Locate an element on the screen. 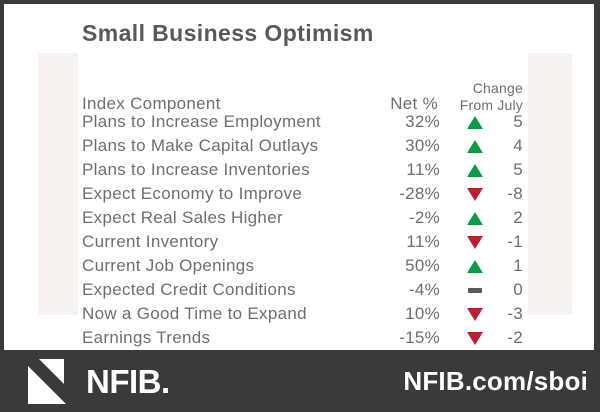  row-net-percent-value: 30% is located at coordinates (422, 145).